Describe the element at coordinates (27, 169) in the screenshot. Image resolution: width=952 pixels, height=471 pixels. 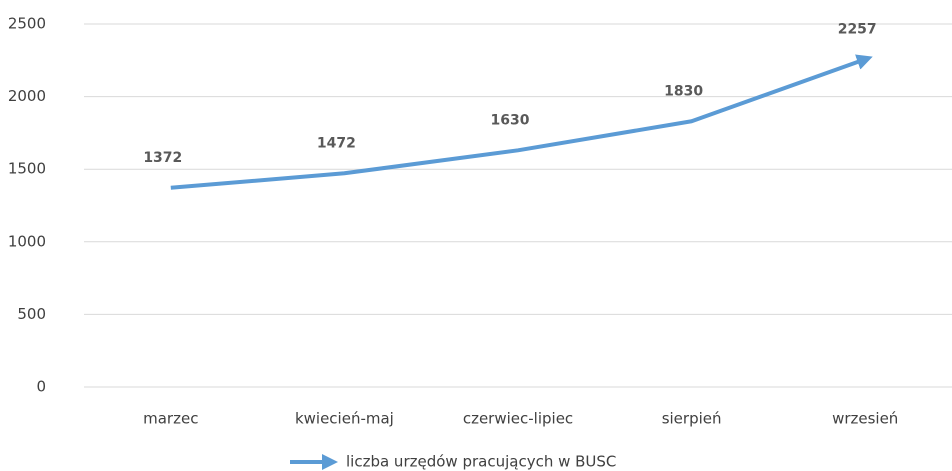
I see `y-tick-label: 1500` at that location.